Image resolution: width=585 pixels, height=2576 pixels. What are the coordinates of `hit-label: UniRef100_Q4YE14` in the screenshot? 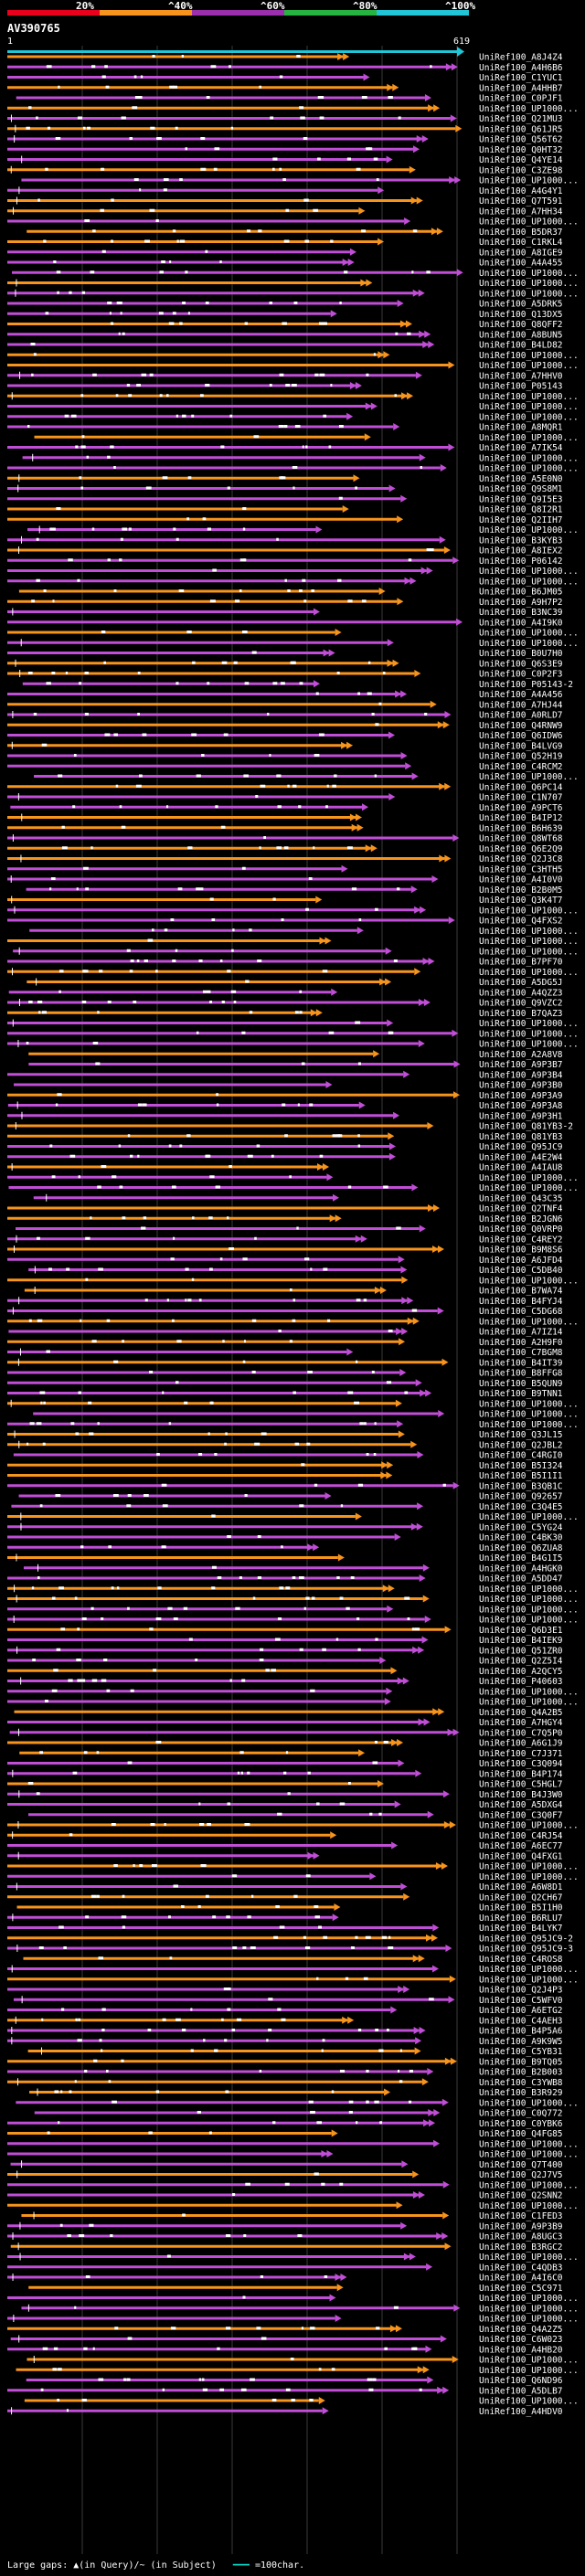 It's located at (521, 160).